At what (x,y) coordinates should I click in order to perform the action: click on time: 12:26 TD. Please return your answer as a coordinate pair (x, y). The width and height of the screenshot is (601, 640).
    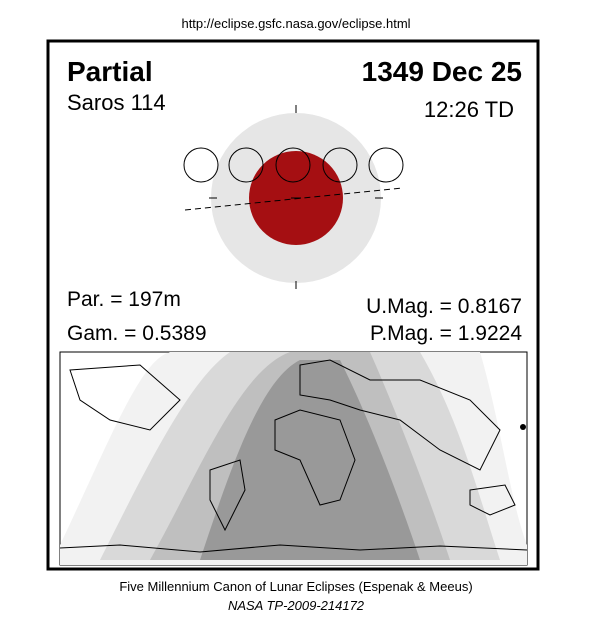
    Looking at the image, I should click on (469, 109).